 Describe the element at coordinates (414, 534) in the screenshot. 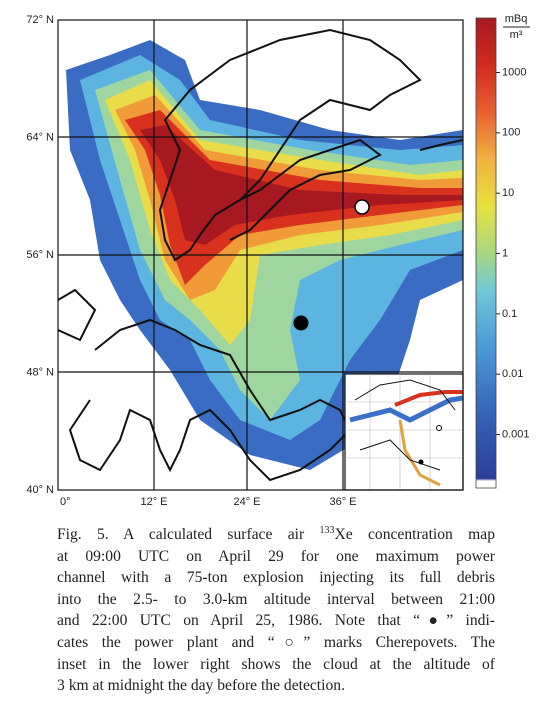

I see `caption-lead-rest: Xe concentration map` at that location.